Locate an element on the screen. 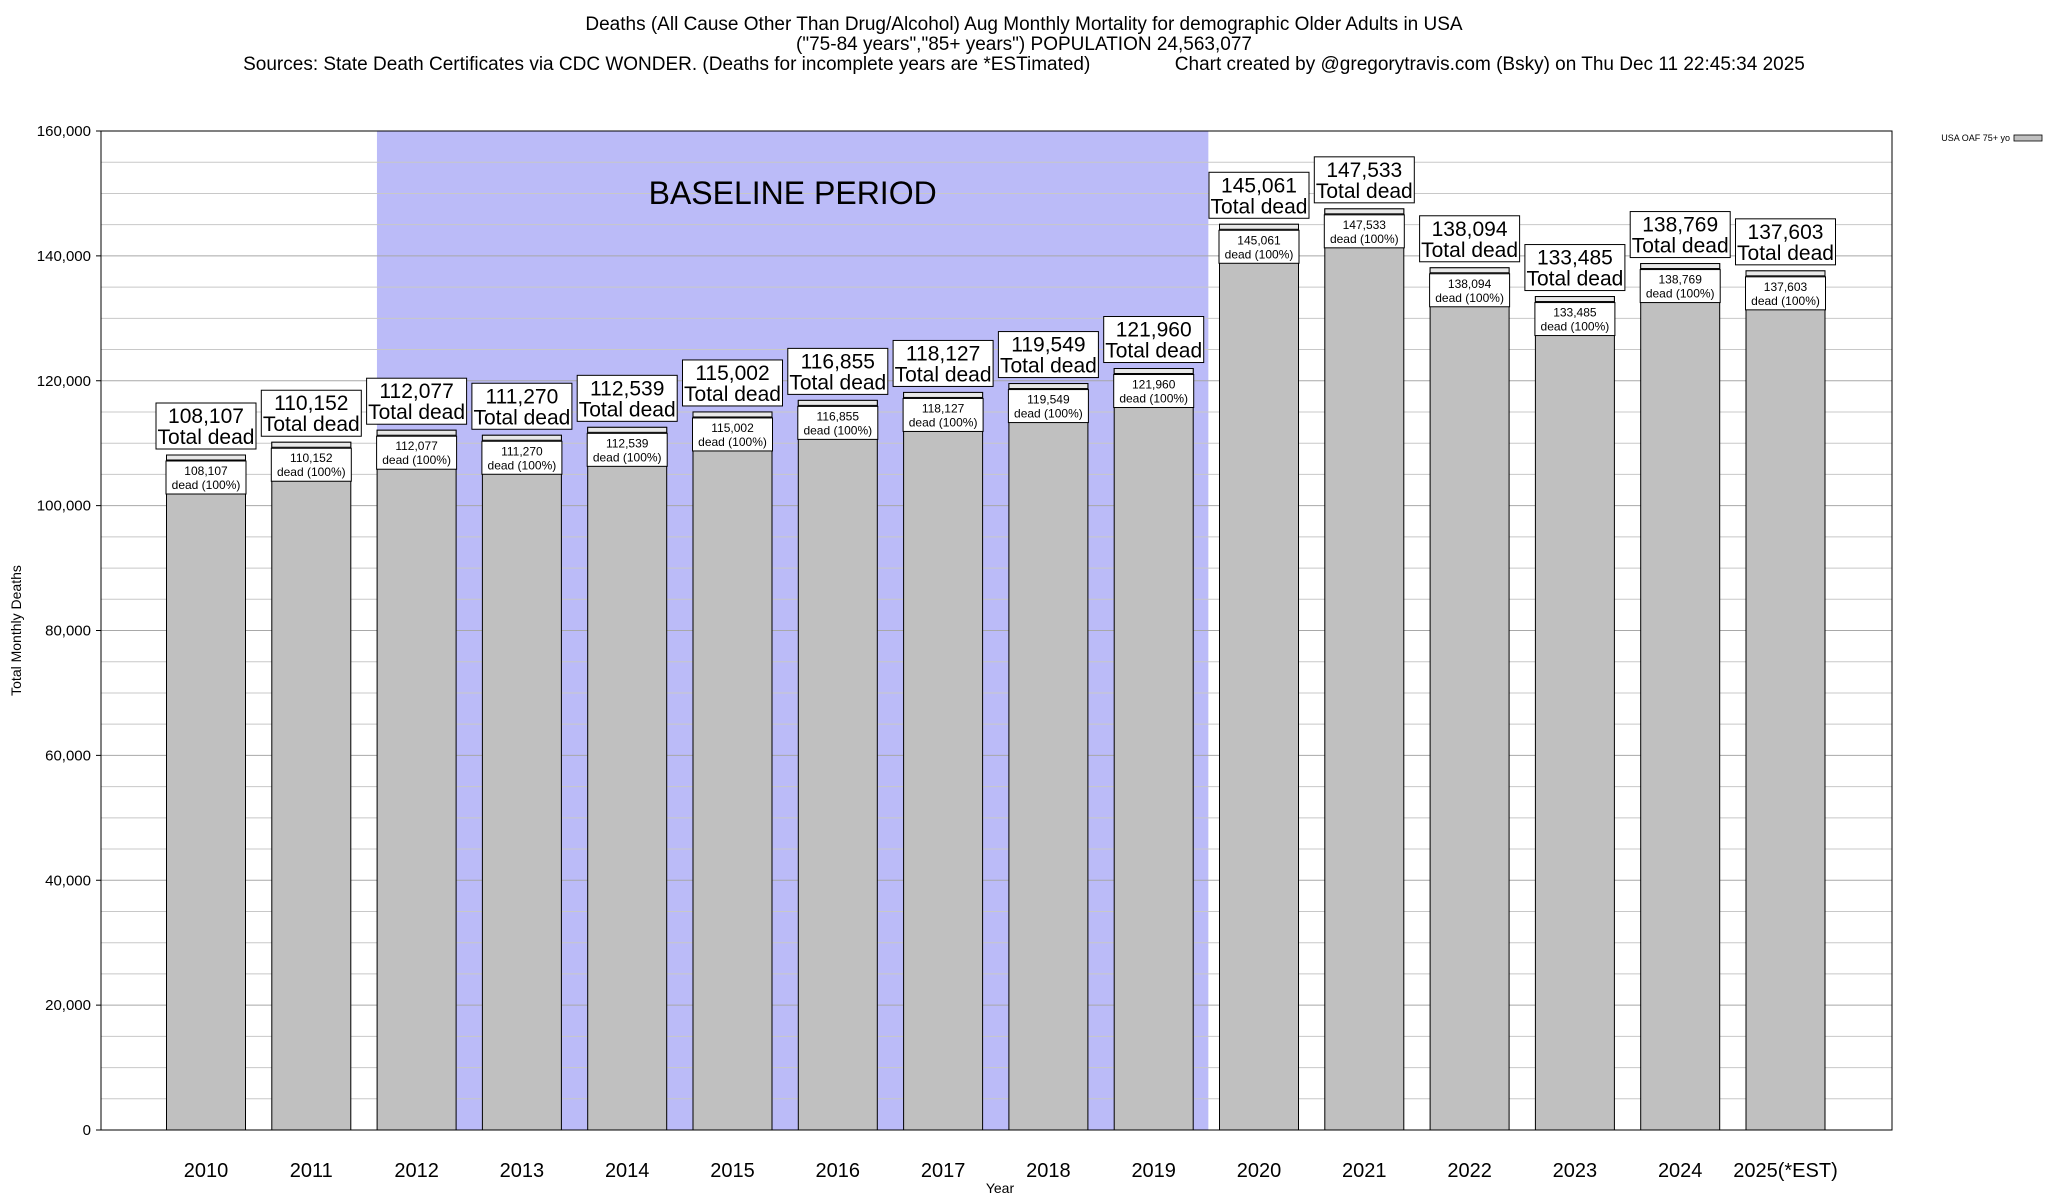 Image resolution: width=2048 pixels, height=1200 pixels. x-tick-label: 2012 is located at coordinates (416, 1171).